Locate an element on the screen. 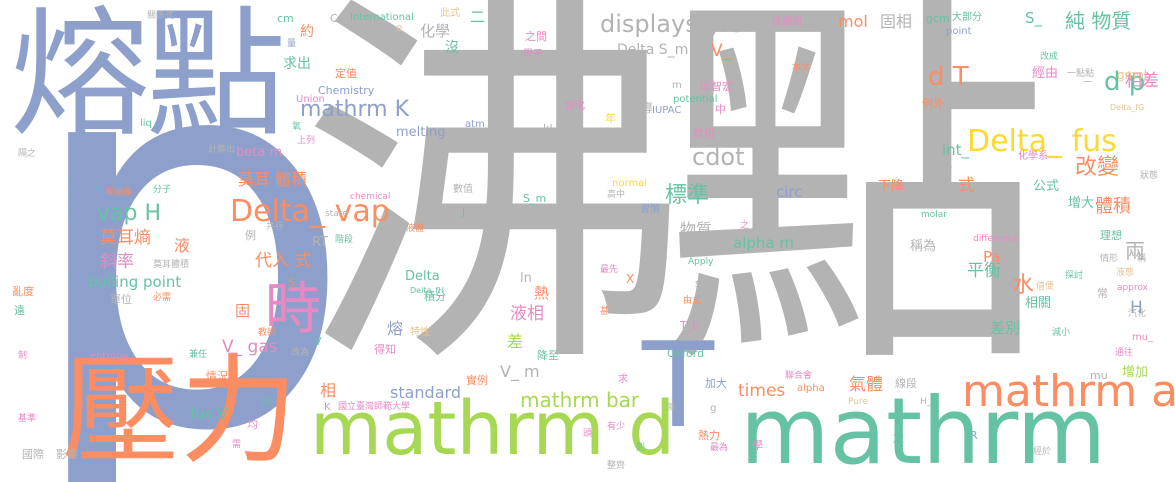 Image resolution: width=1175 pixels, height=482 pixels. word-delta-fH: Delta_fH is located at coordinates (427, 290).